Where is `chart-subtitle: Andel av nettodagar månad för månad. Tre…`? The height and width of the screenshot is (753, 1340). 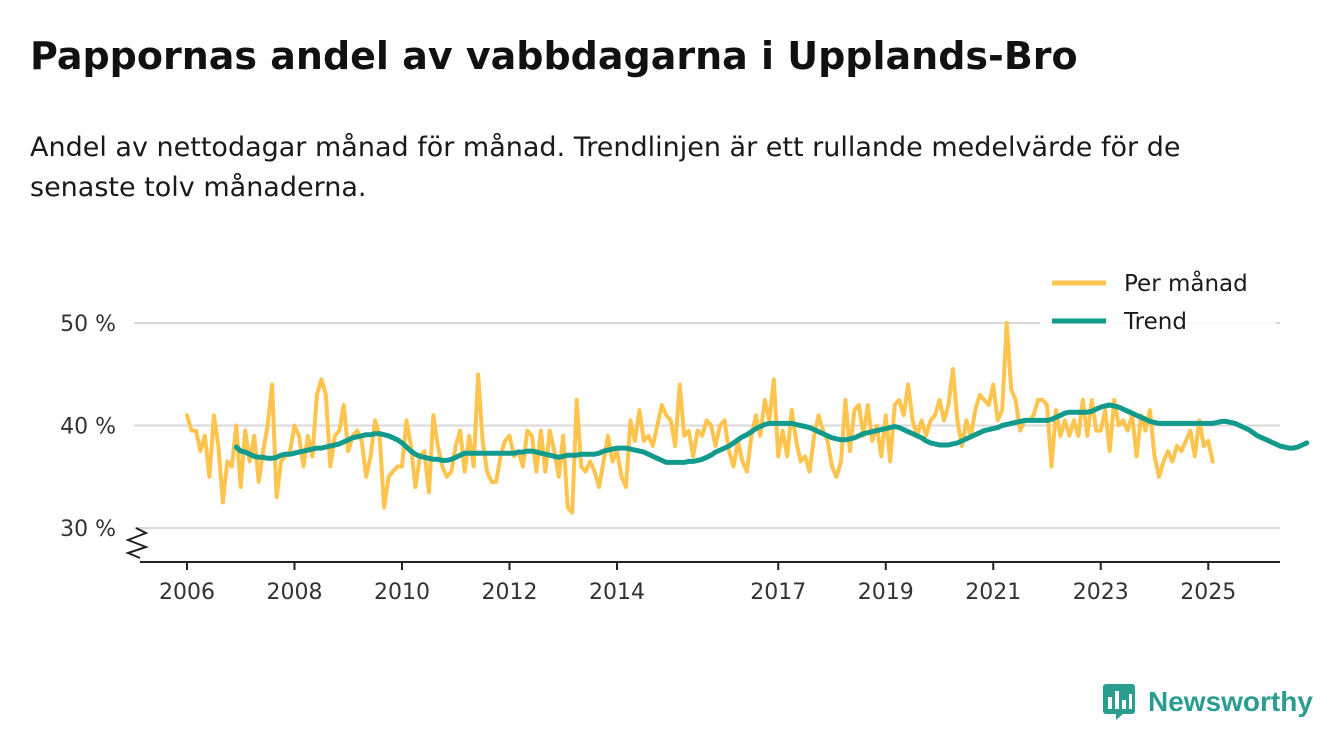 chart-subtitle: Andel av nettodagar månad för månad. Tre… is located at coordinates (605, 167).